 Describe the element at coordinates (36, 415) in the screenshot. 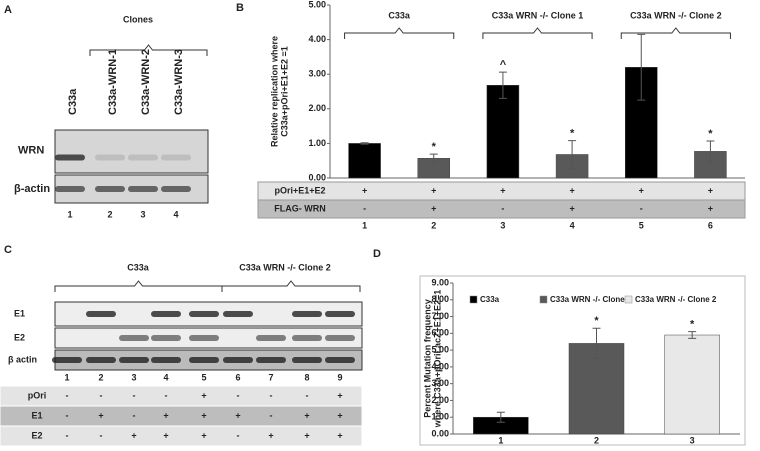

I see `row-label: E1` at that location.